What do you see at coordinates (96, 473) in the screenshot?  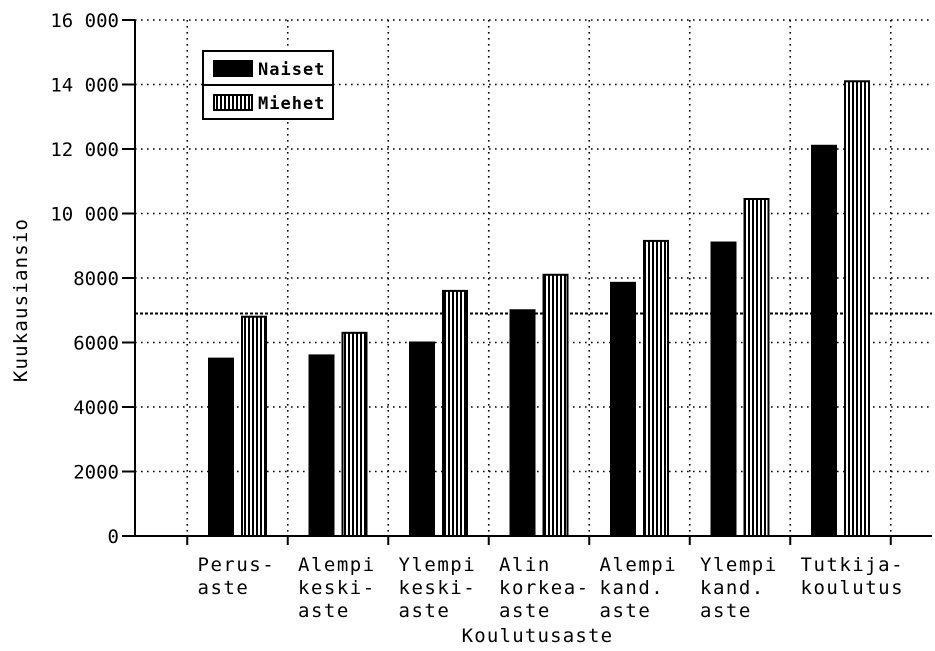 I see `y-tick-label: 2000` at bounding box center [96, 473].